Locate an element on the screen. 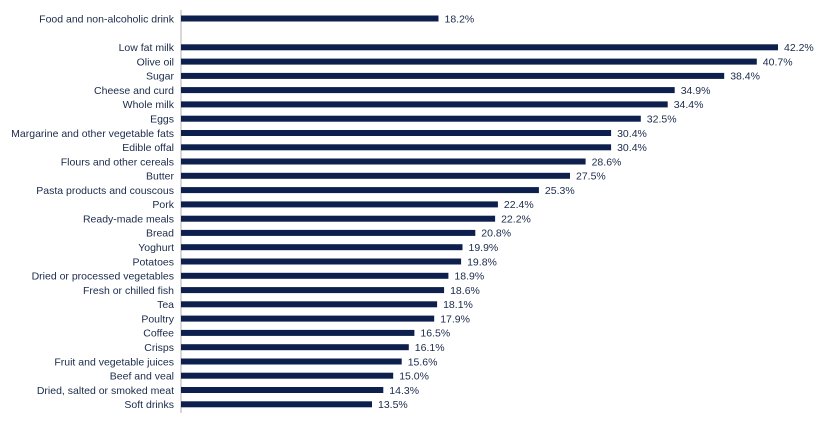  category-label-12: Ready-made meals is located at coordinates (128, 220).